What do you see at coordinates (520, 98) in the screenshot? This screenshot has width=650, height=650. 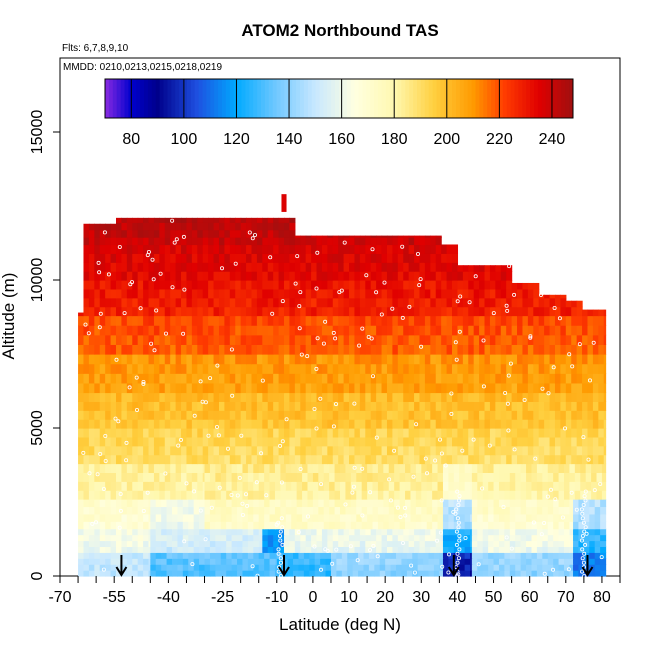 I see `colorbar-swatch` at bounding box center [520, 98].